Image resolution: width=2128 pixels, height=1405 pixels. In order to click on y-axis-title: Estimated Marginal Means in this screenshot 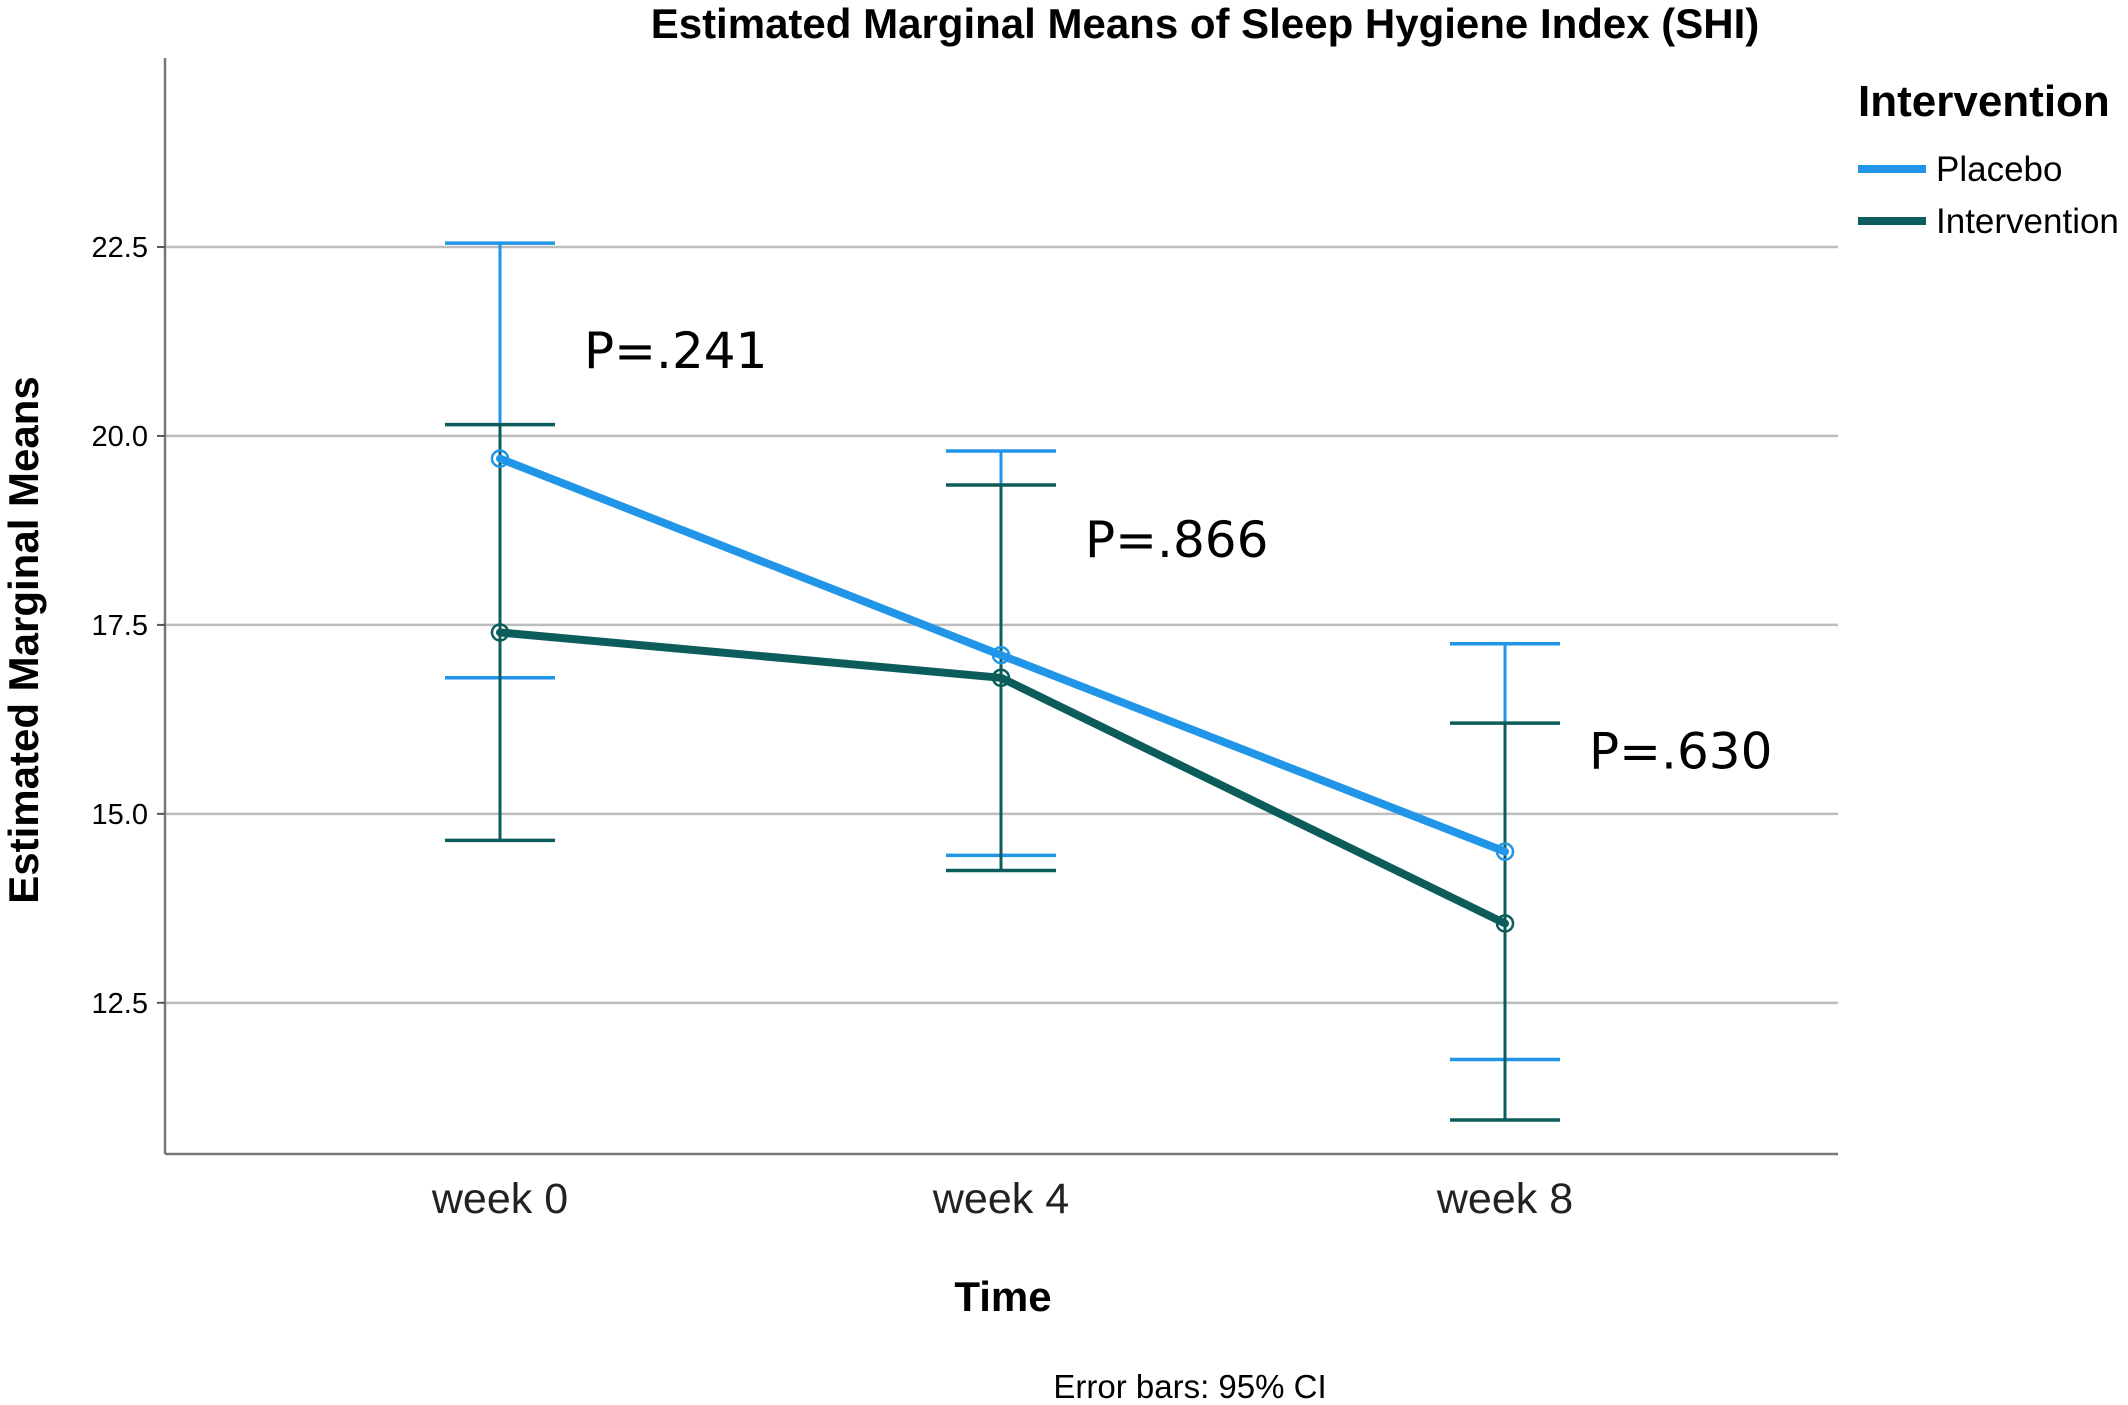, I will do `click(23, 639)`.